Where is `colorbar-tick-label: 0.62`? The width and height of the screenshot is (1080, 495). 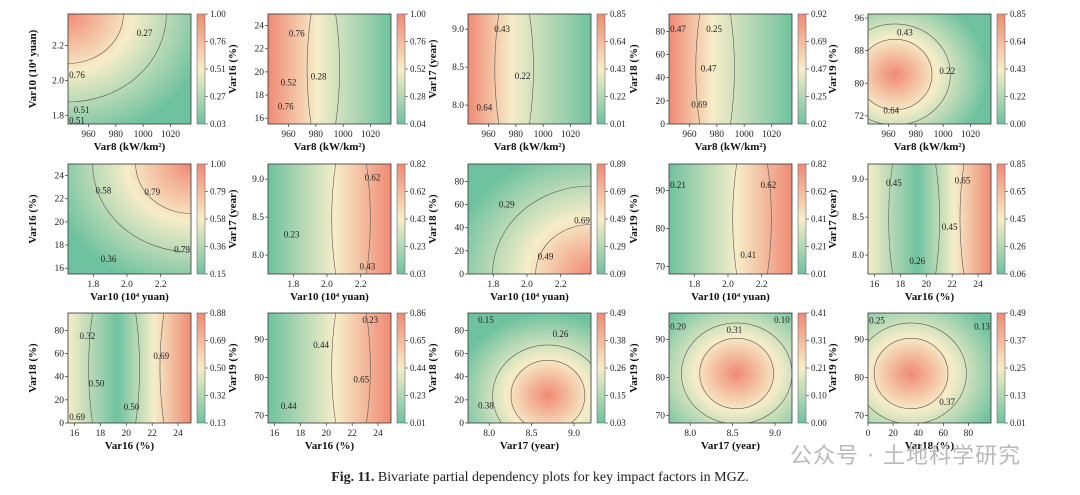
colorbar-tick-label: 0.62 is located at coordinates (418, 192).